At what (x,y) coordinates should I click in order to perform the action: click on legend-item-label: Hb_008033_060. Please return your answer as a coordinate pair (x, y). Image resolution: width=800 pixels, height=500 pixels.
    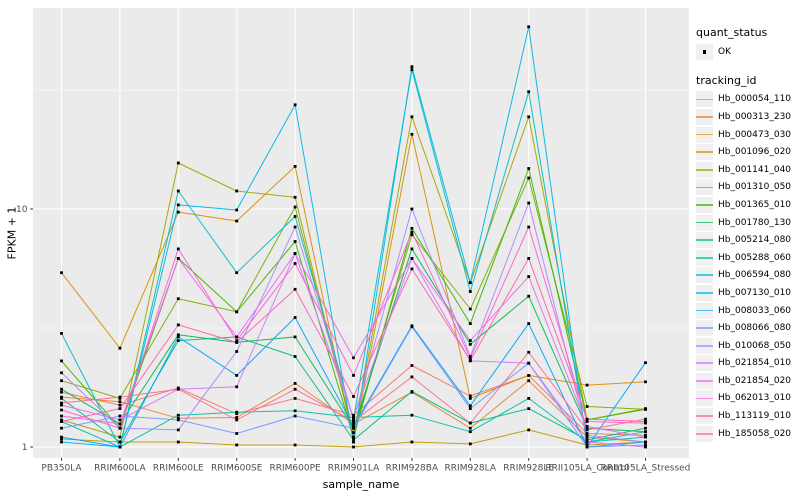
    Looking at the image, I should click on (755, 310).